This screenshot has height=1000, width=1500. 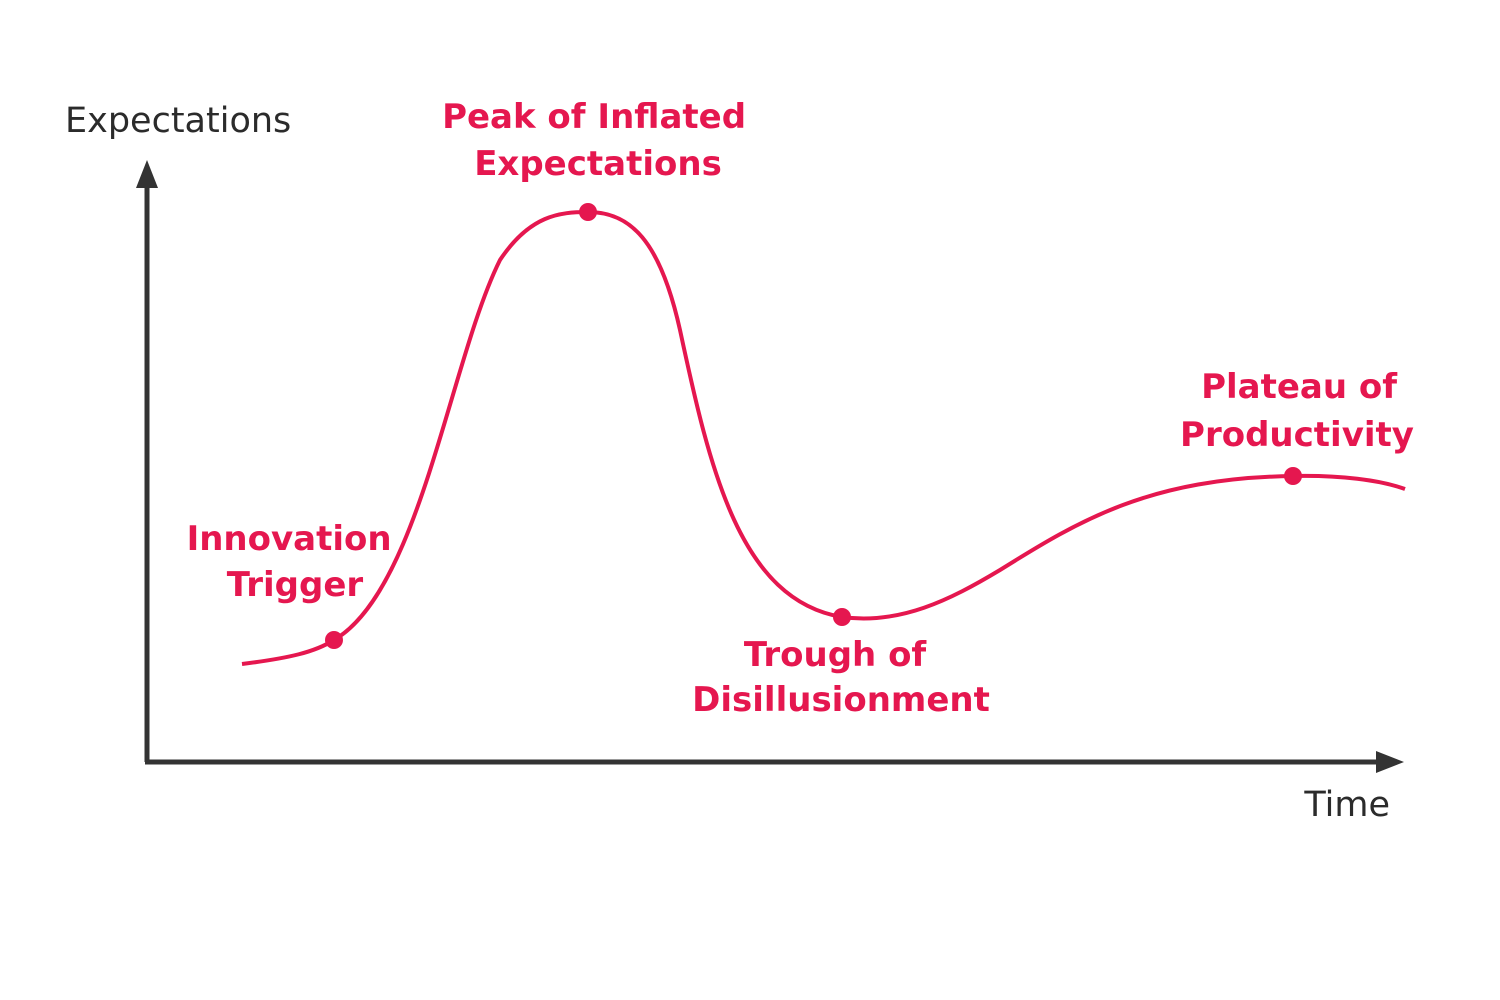 What do you see at coordinates (594, 117) in the screenshot?
I see `label-line: Peak of Inflated` at bounding box center [594, 117].